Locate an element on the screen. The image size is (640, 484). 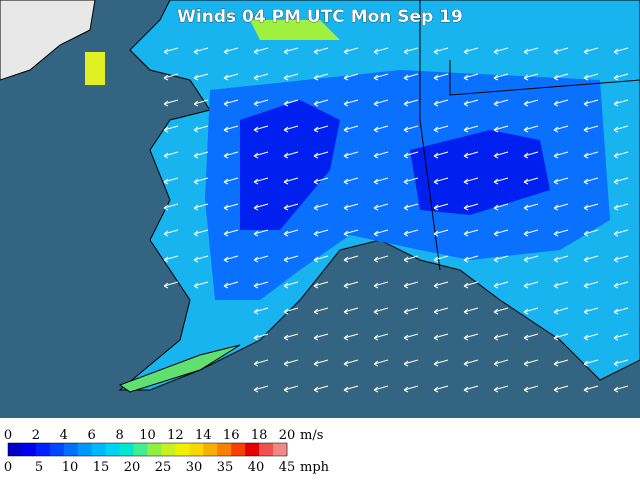
mph-label: 35 is located at coordinates (225, 467).